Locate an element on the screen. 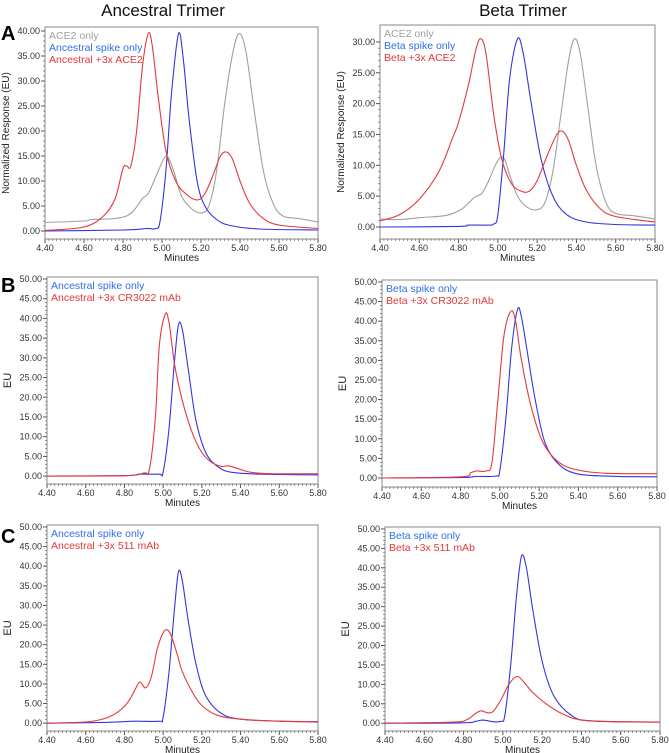 The image size is (669, 753). panel-label-c: C is located at coordinates (8, 537).